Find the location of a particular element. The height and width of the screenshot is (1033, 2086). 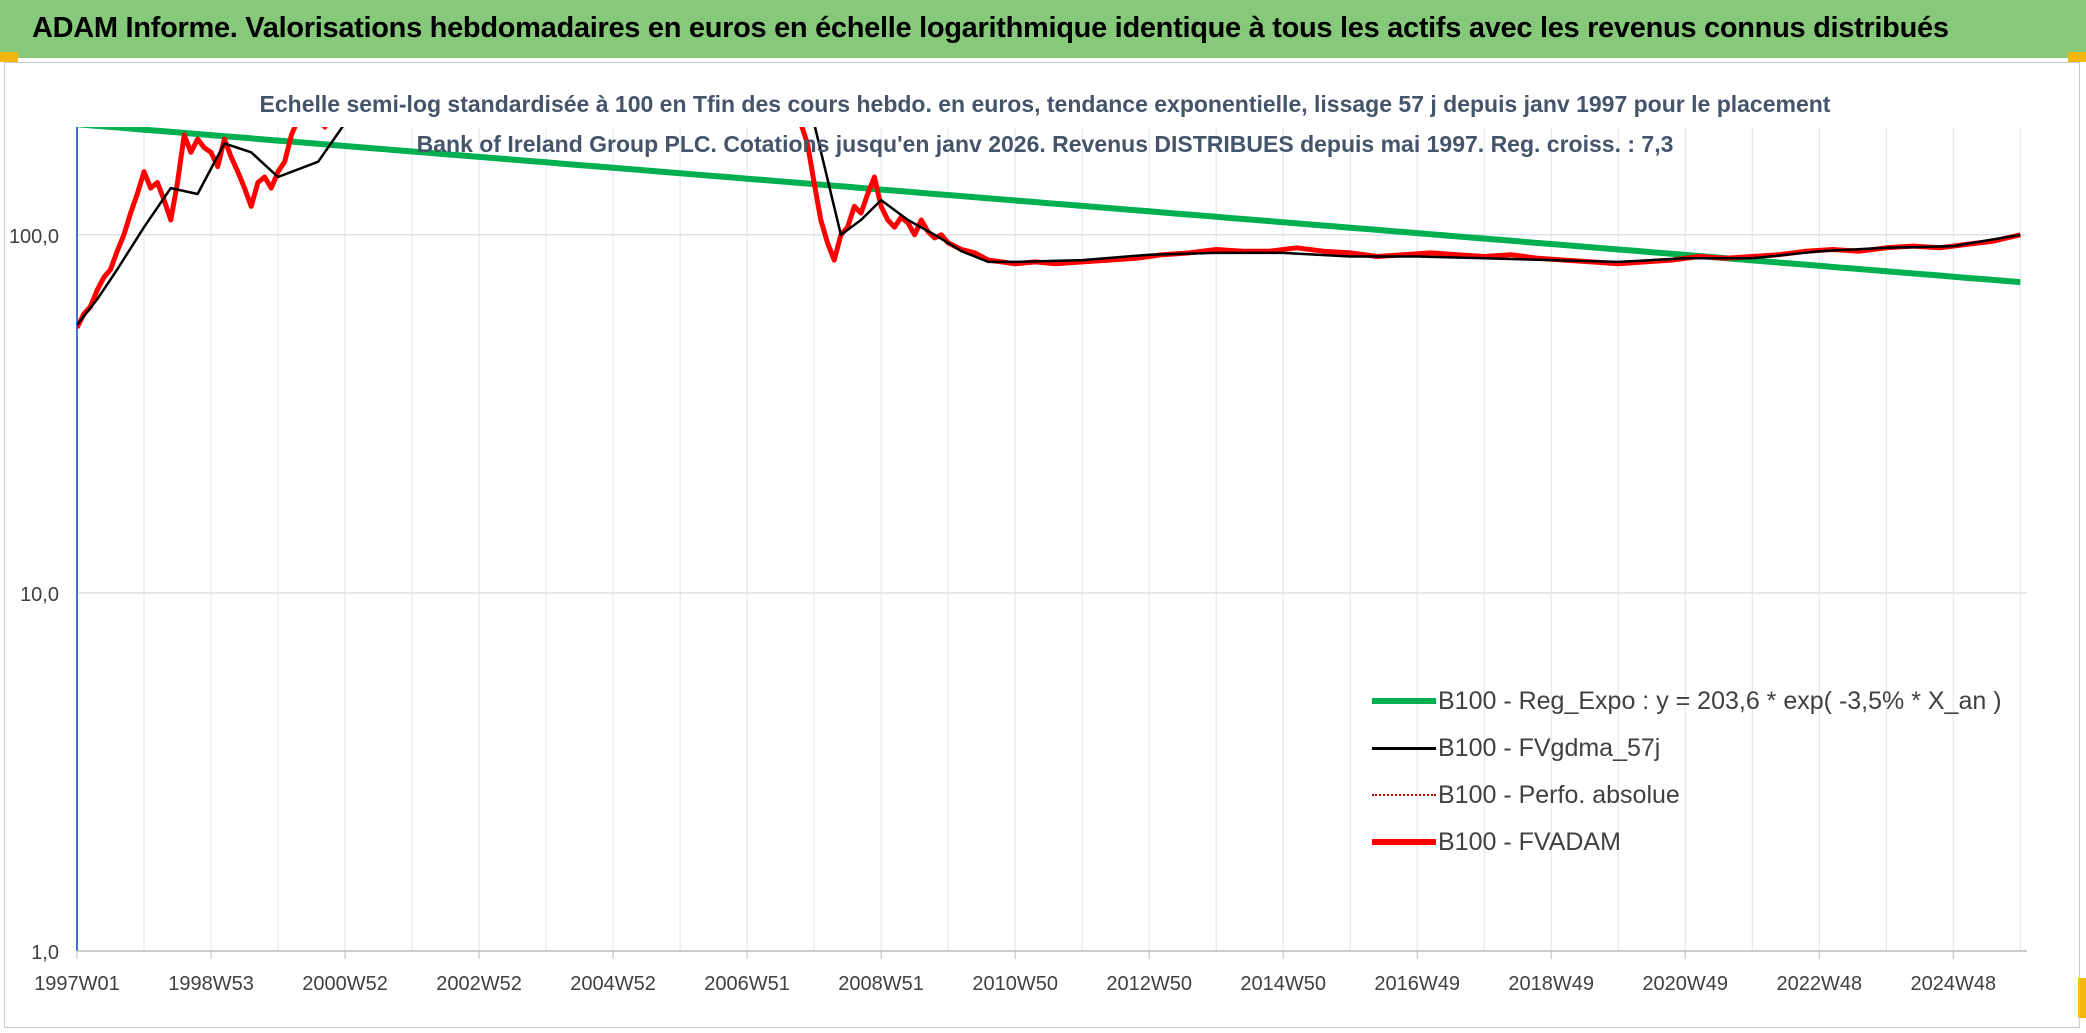

x-tick-label: 2000W52 is located at coordinates (345, 984).